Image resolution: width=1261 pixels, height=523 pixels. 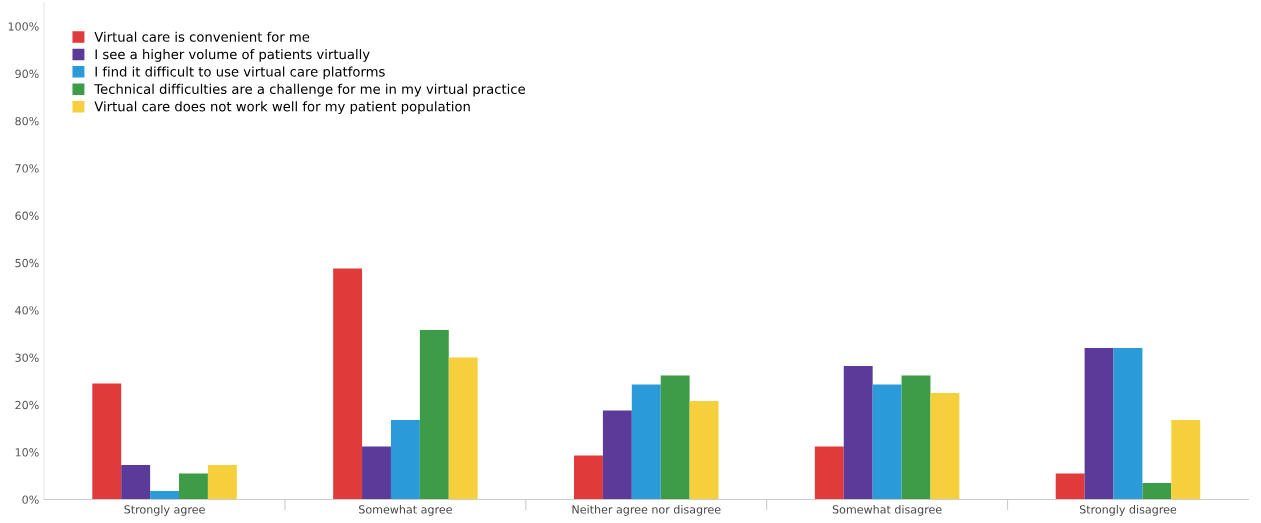 I want to click on legend-label: Virtual care does not work well for my patient population, so click(x=282, y=107).